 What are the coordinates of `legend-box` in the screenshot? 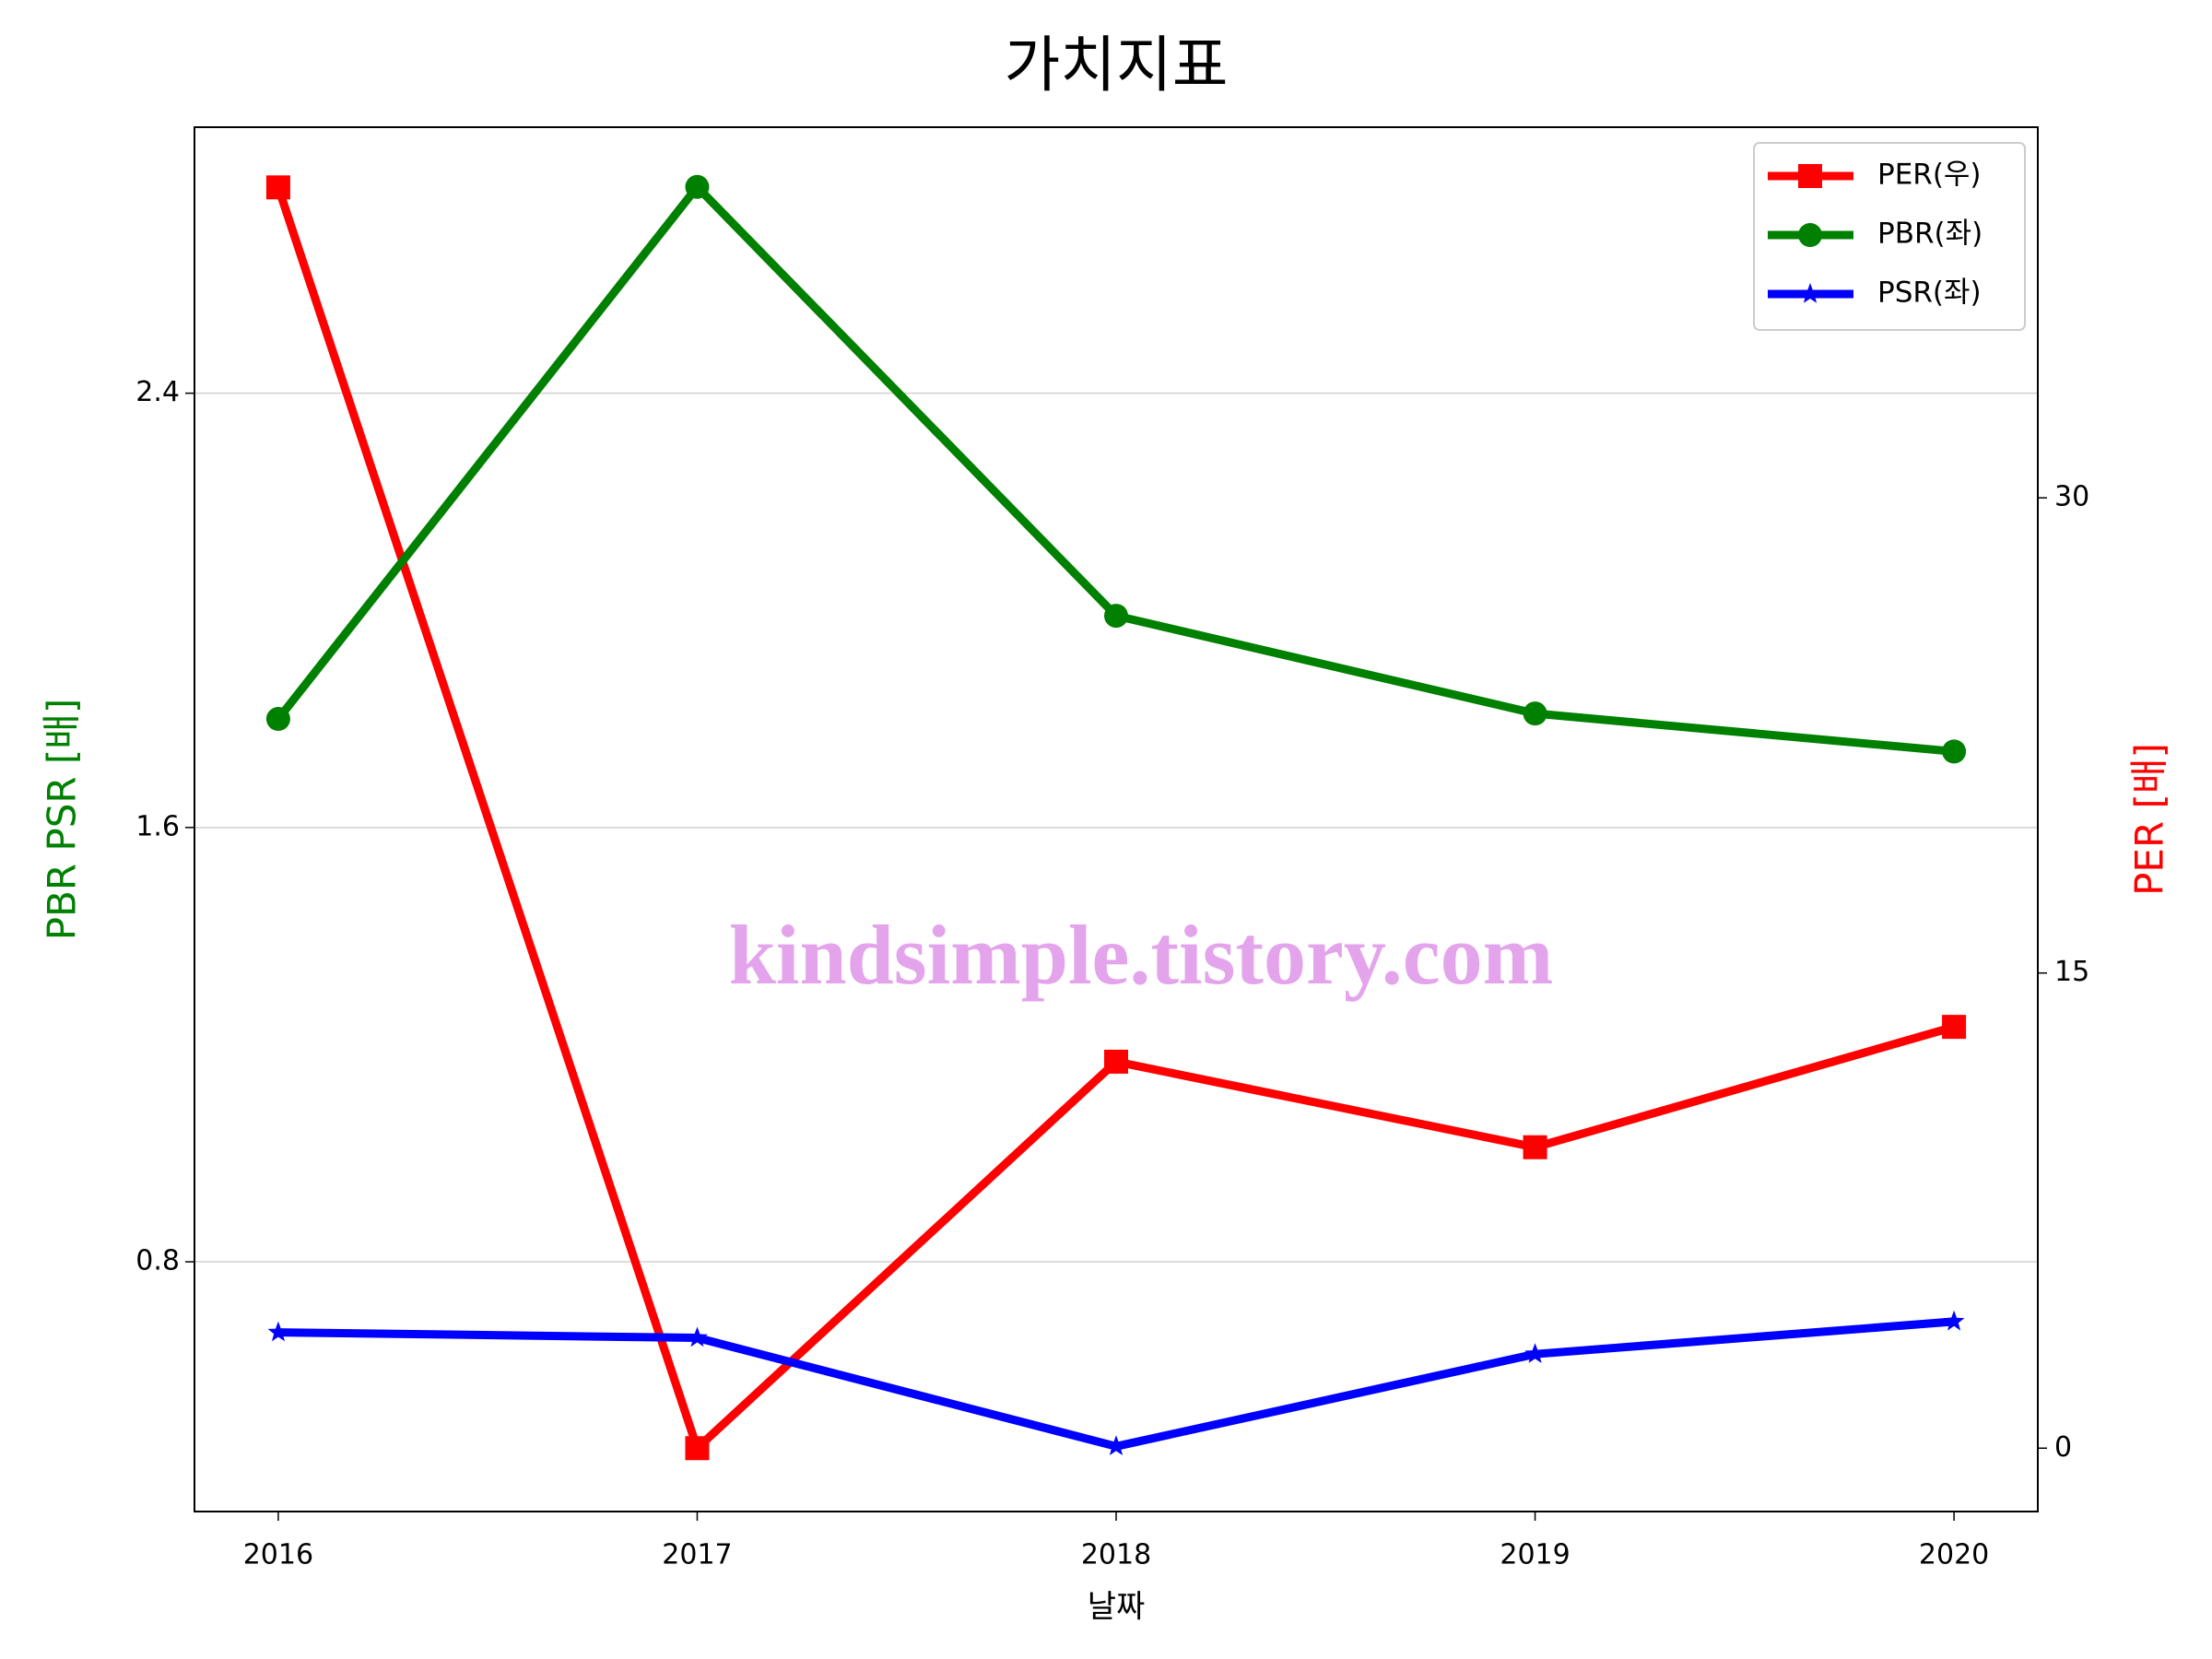 It's located at (1889, 236).